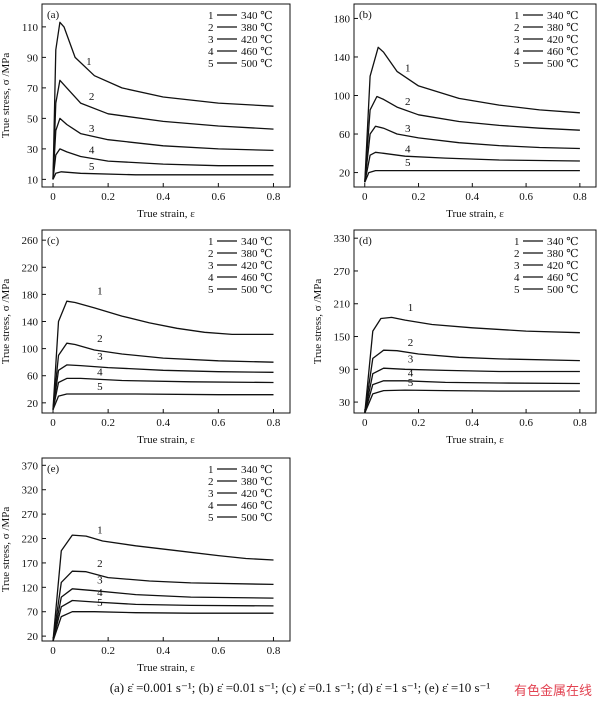 Image resolution: width=600 pixels, height=708 pixels. What do you see at coordinates (33, 180) in the screenshot?
I see `y-tick-label: 10` at bounding box center [33, 180].